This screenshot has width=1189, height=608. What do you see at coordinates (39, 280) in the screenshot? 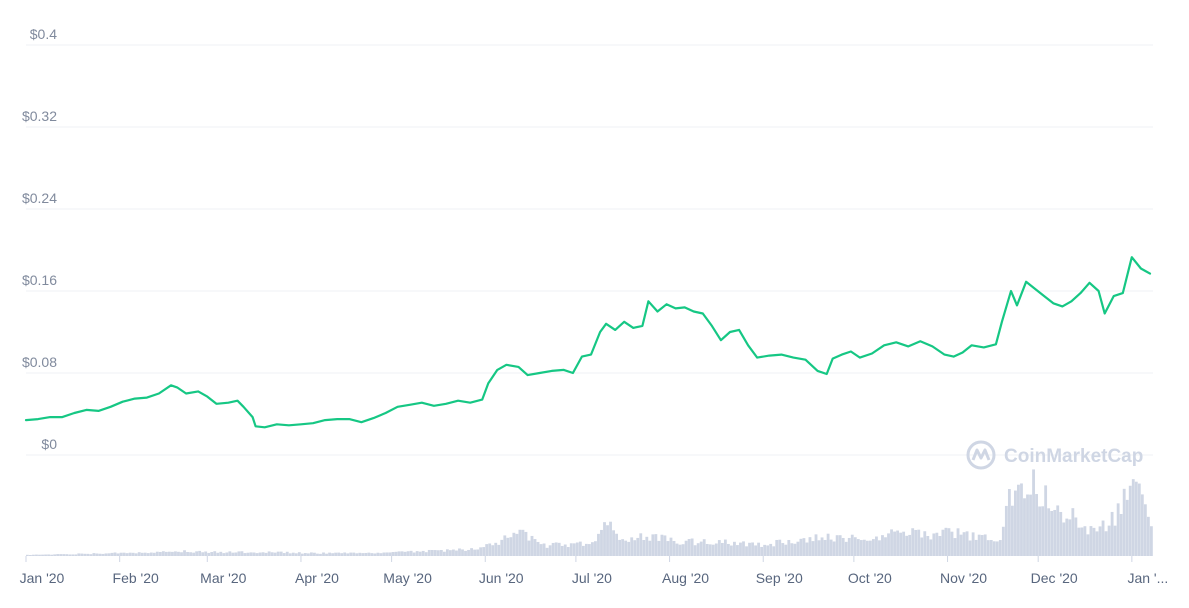
I see `y-tick-label: $0.16` at bounding box center [39, 280].